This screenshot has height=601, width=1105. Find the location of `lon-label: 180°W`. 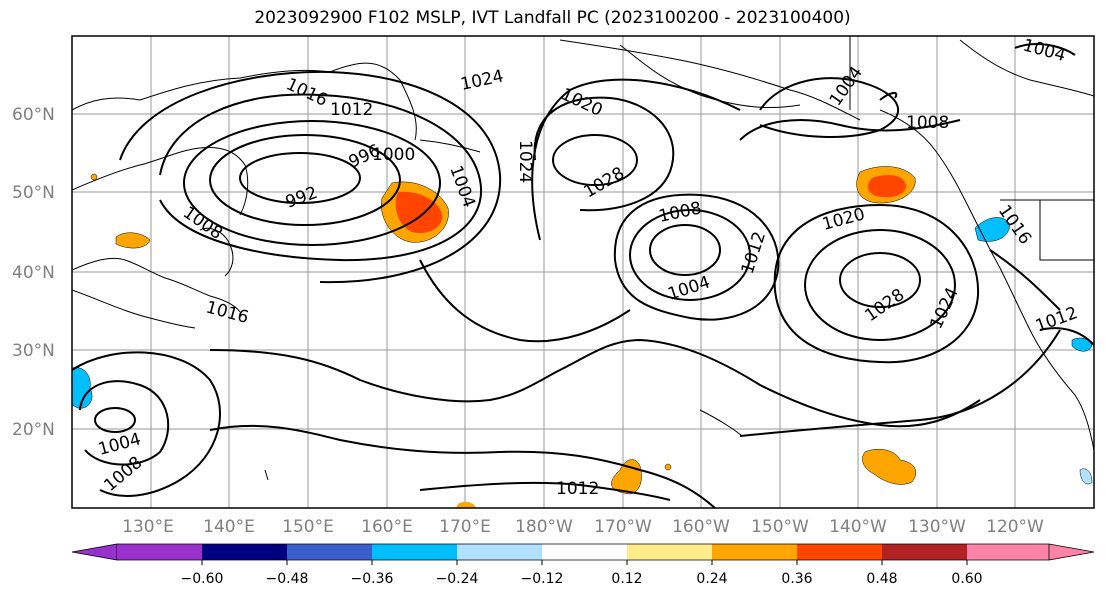

lon-label: 180°W is located at coordinates (544, 527).